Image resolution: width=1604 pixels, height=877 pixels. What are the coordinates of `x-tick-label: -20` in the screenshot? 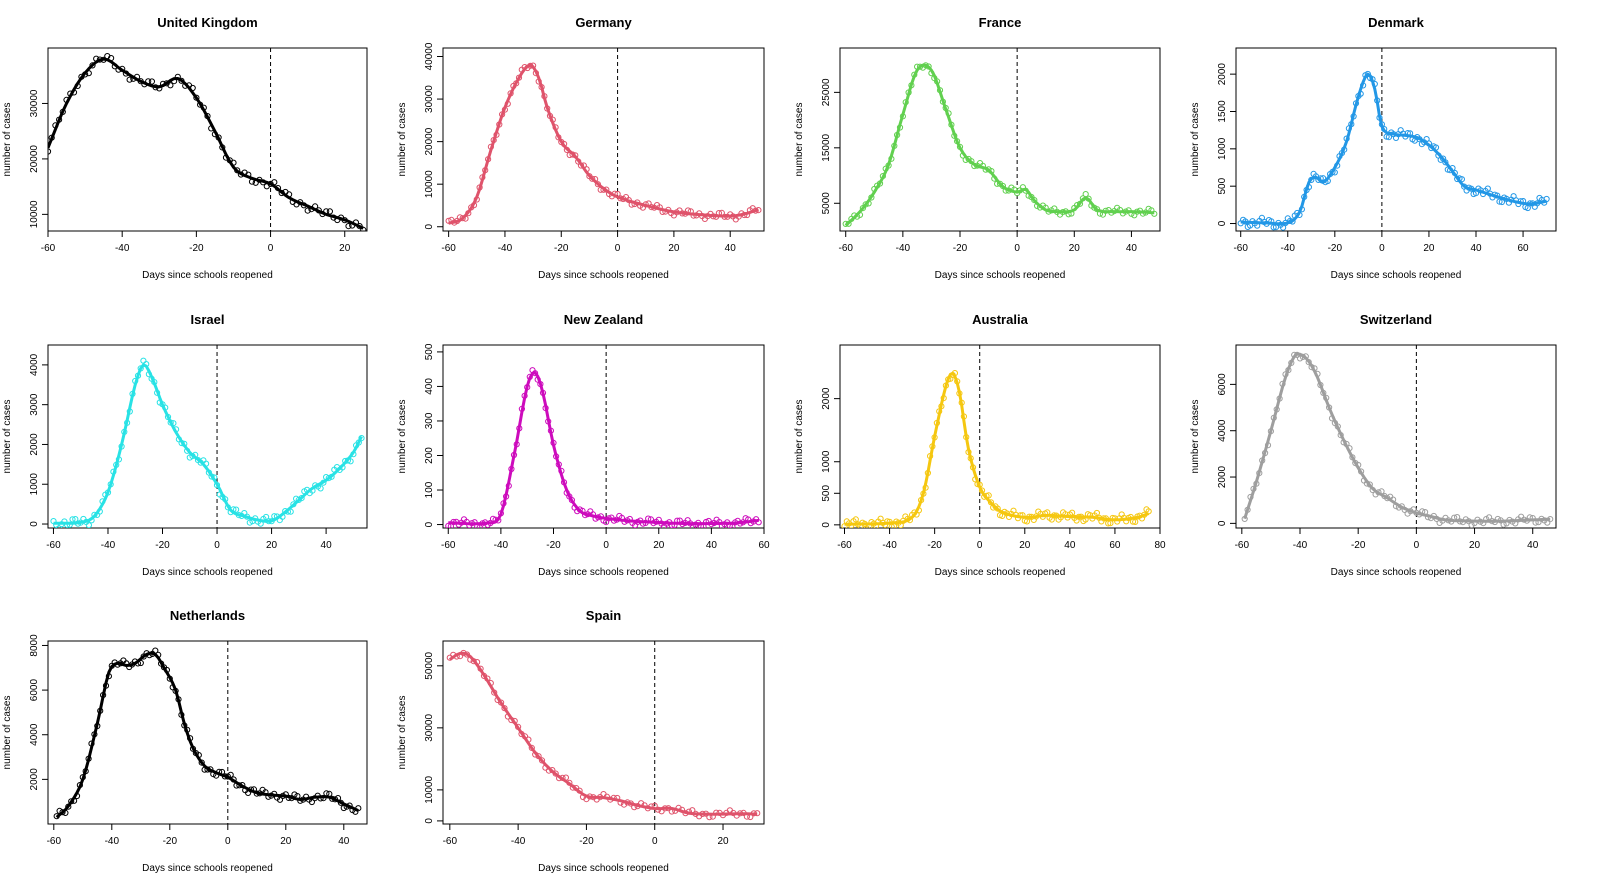 It's located at (1358, 545).